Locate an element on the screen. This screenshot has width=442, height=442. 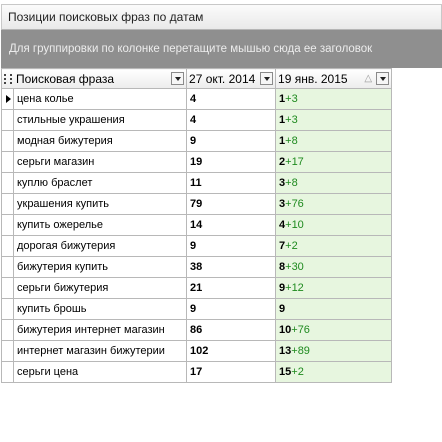
cell-position-date2: 3+8 is located at coordinates (334, 183).